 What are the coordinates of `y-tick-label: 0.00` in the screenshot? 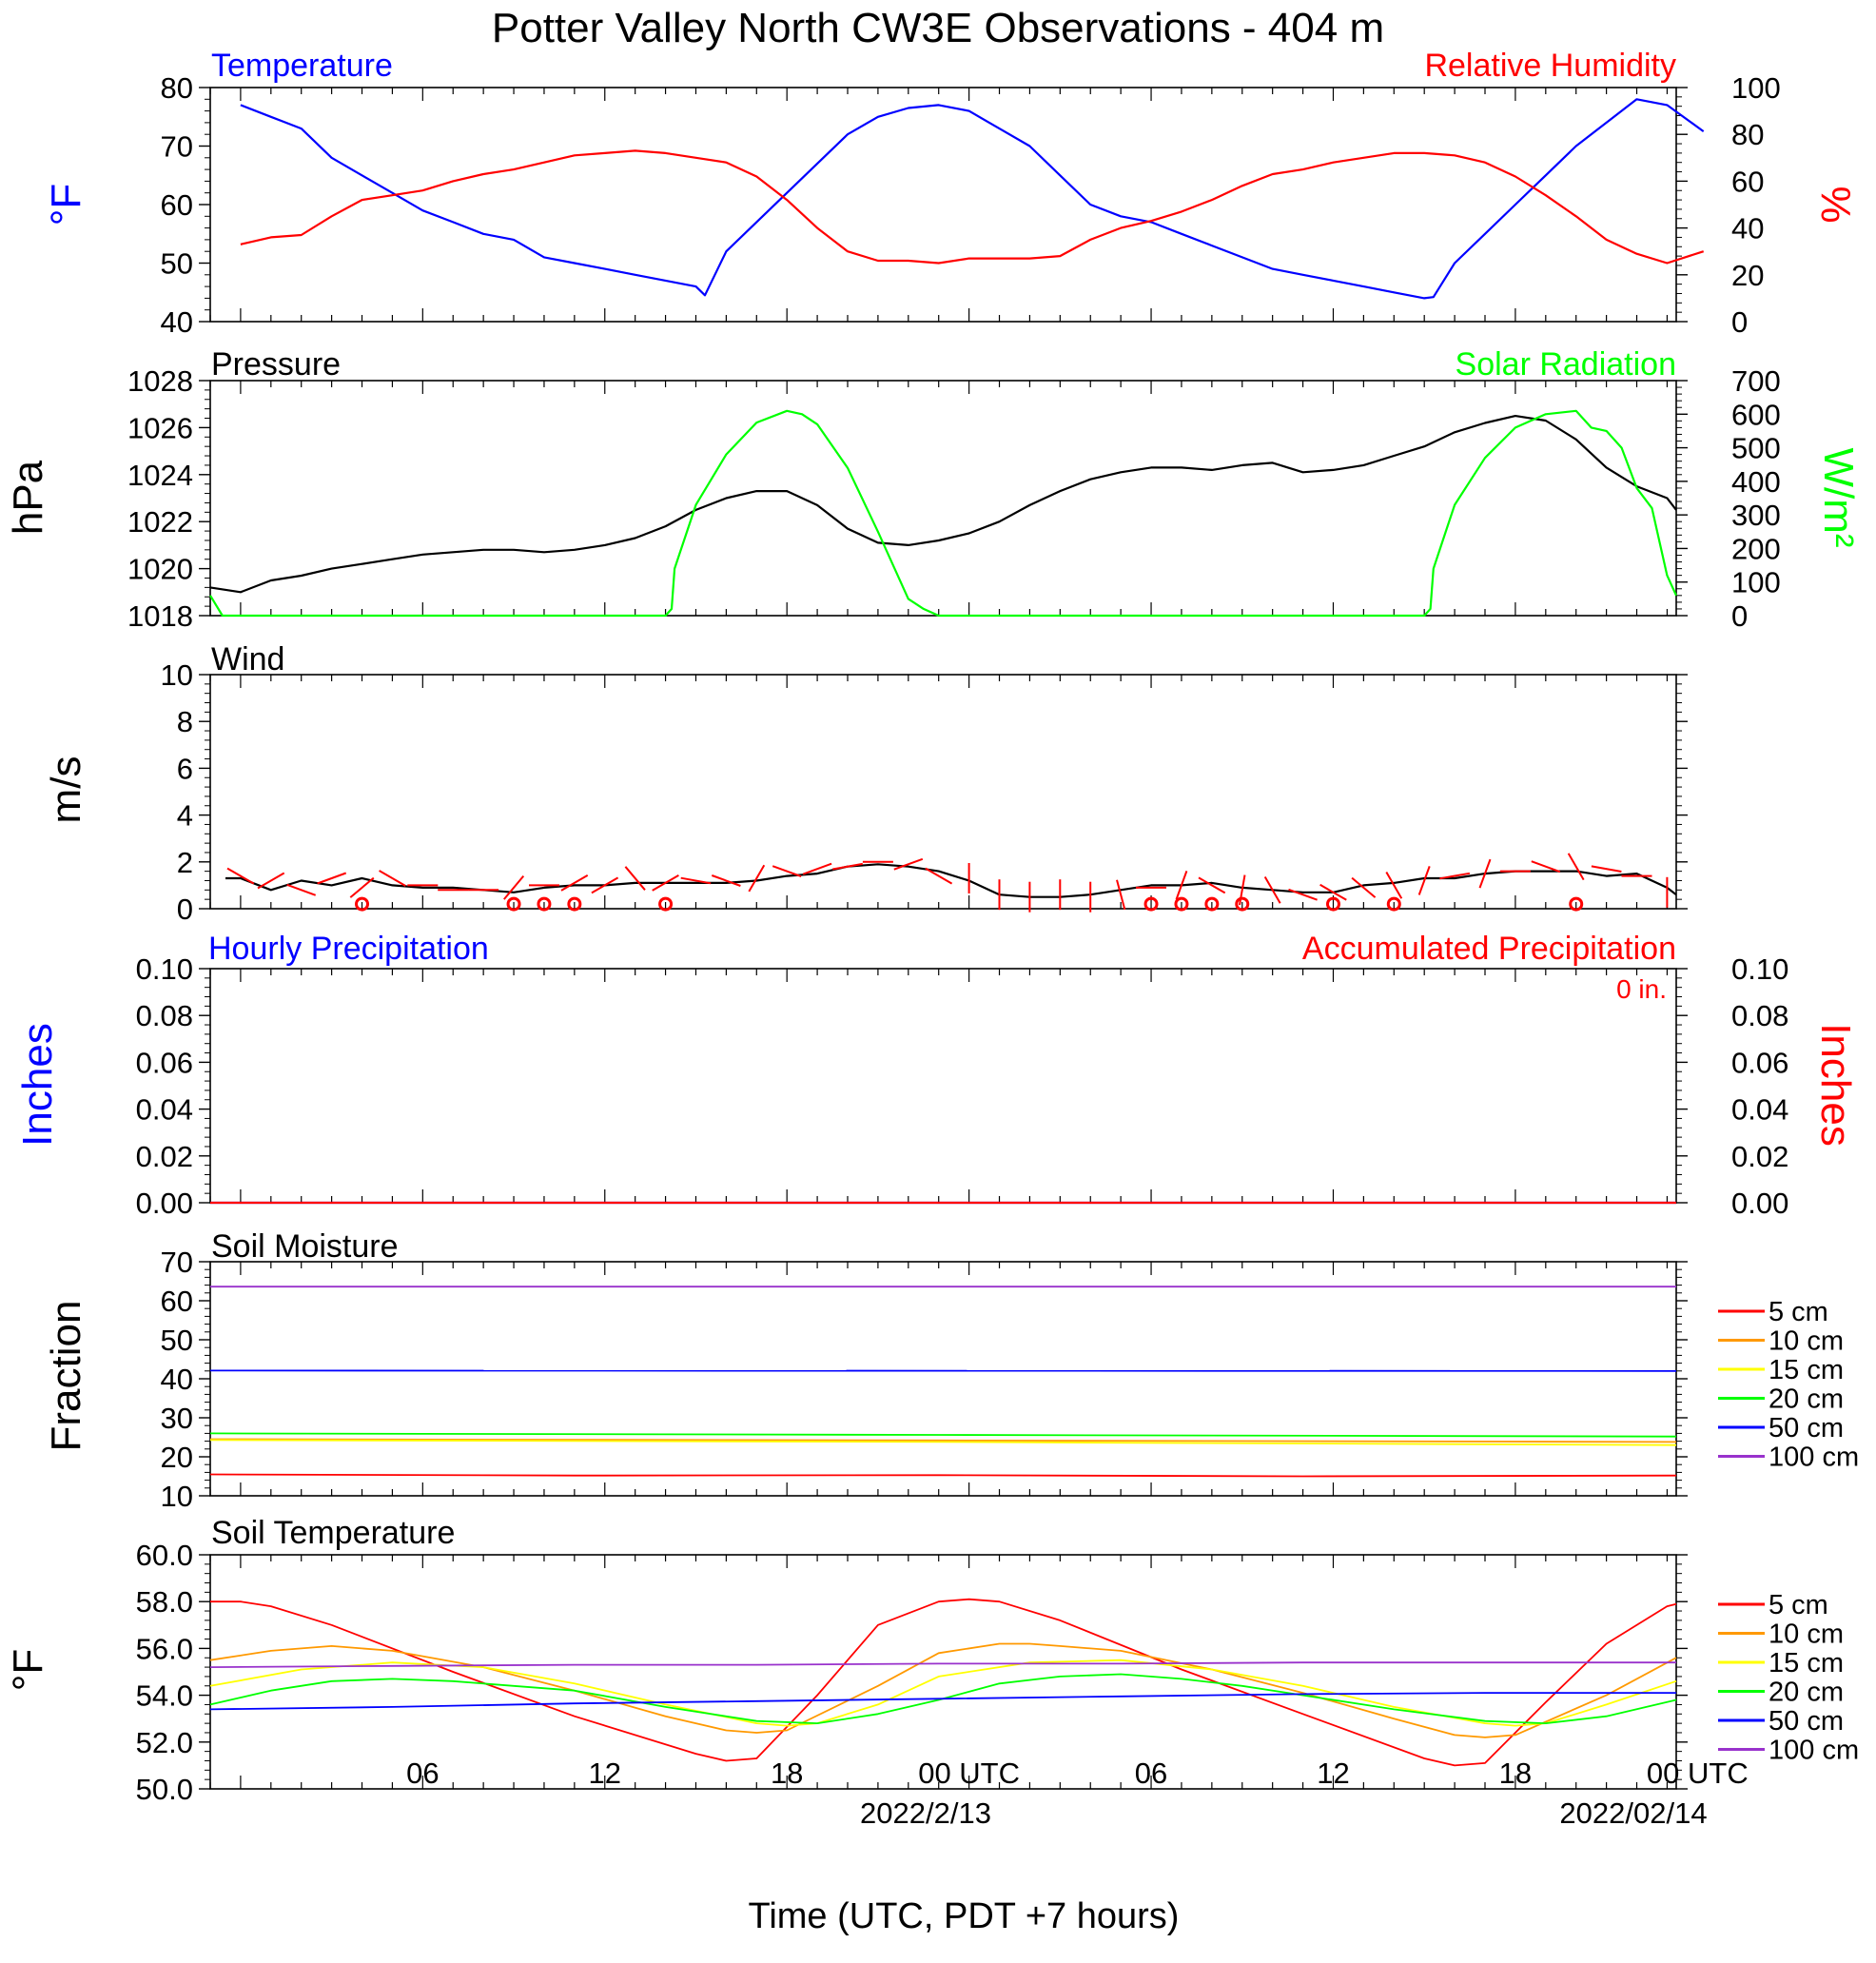 It's located at (164, 1203).